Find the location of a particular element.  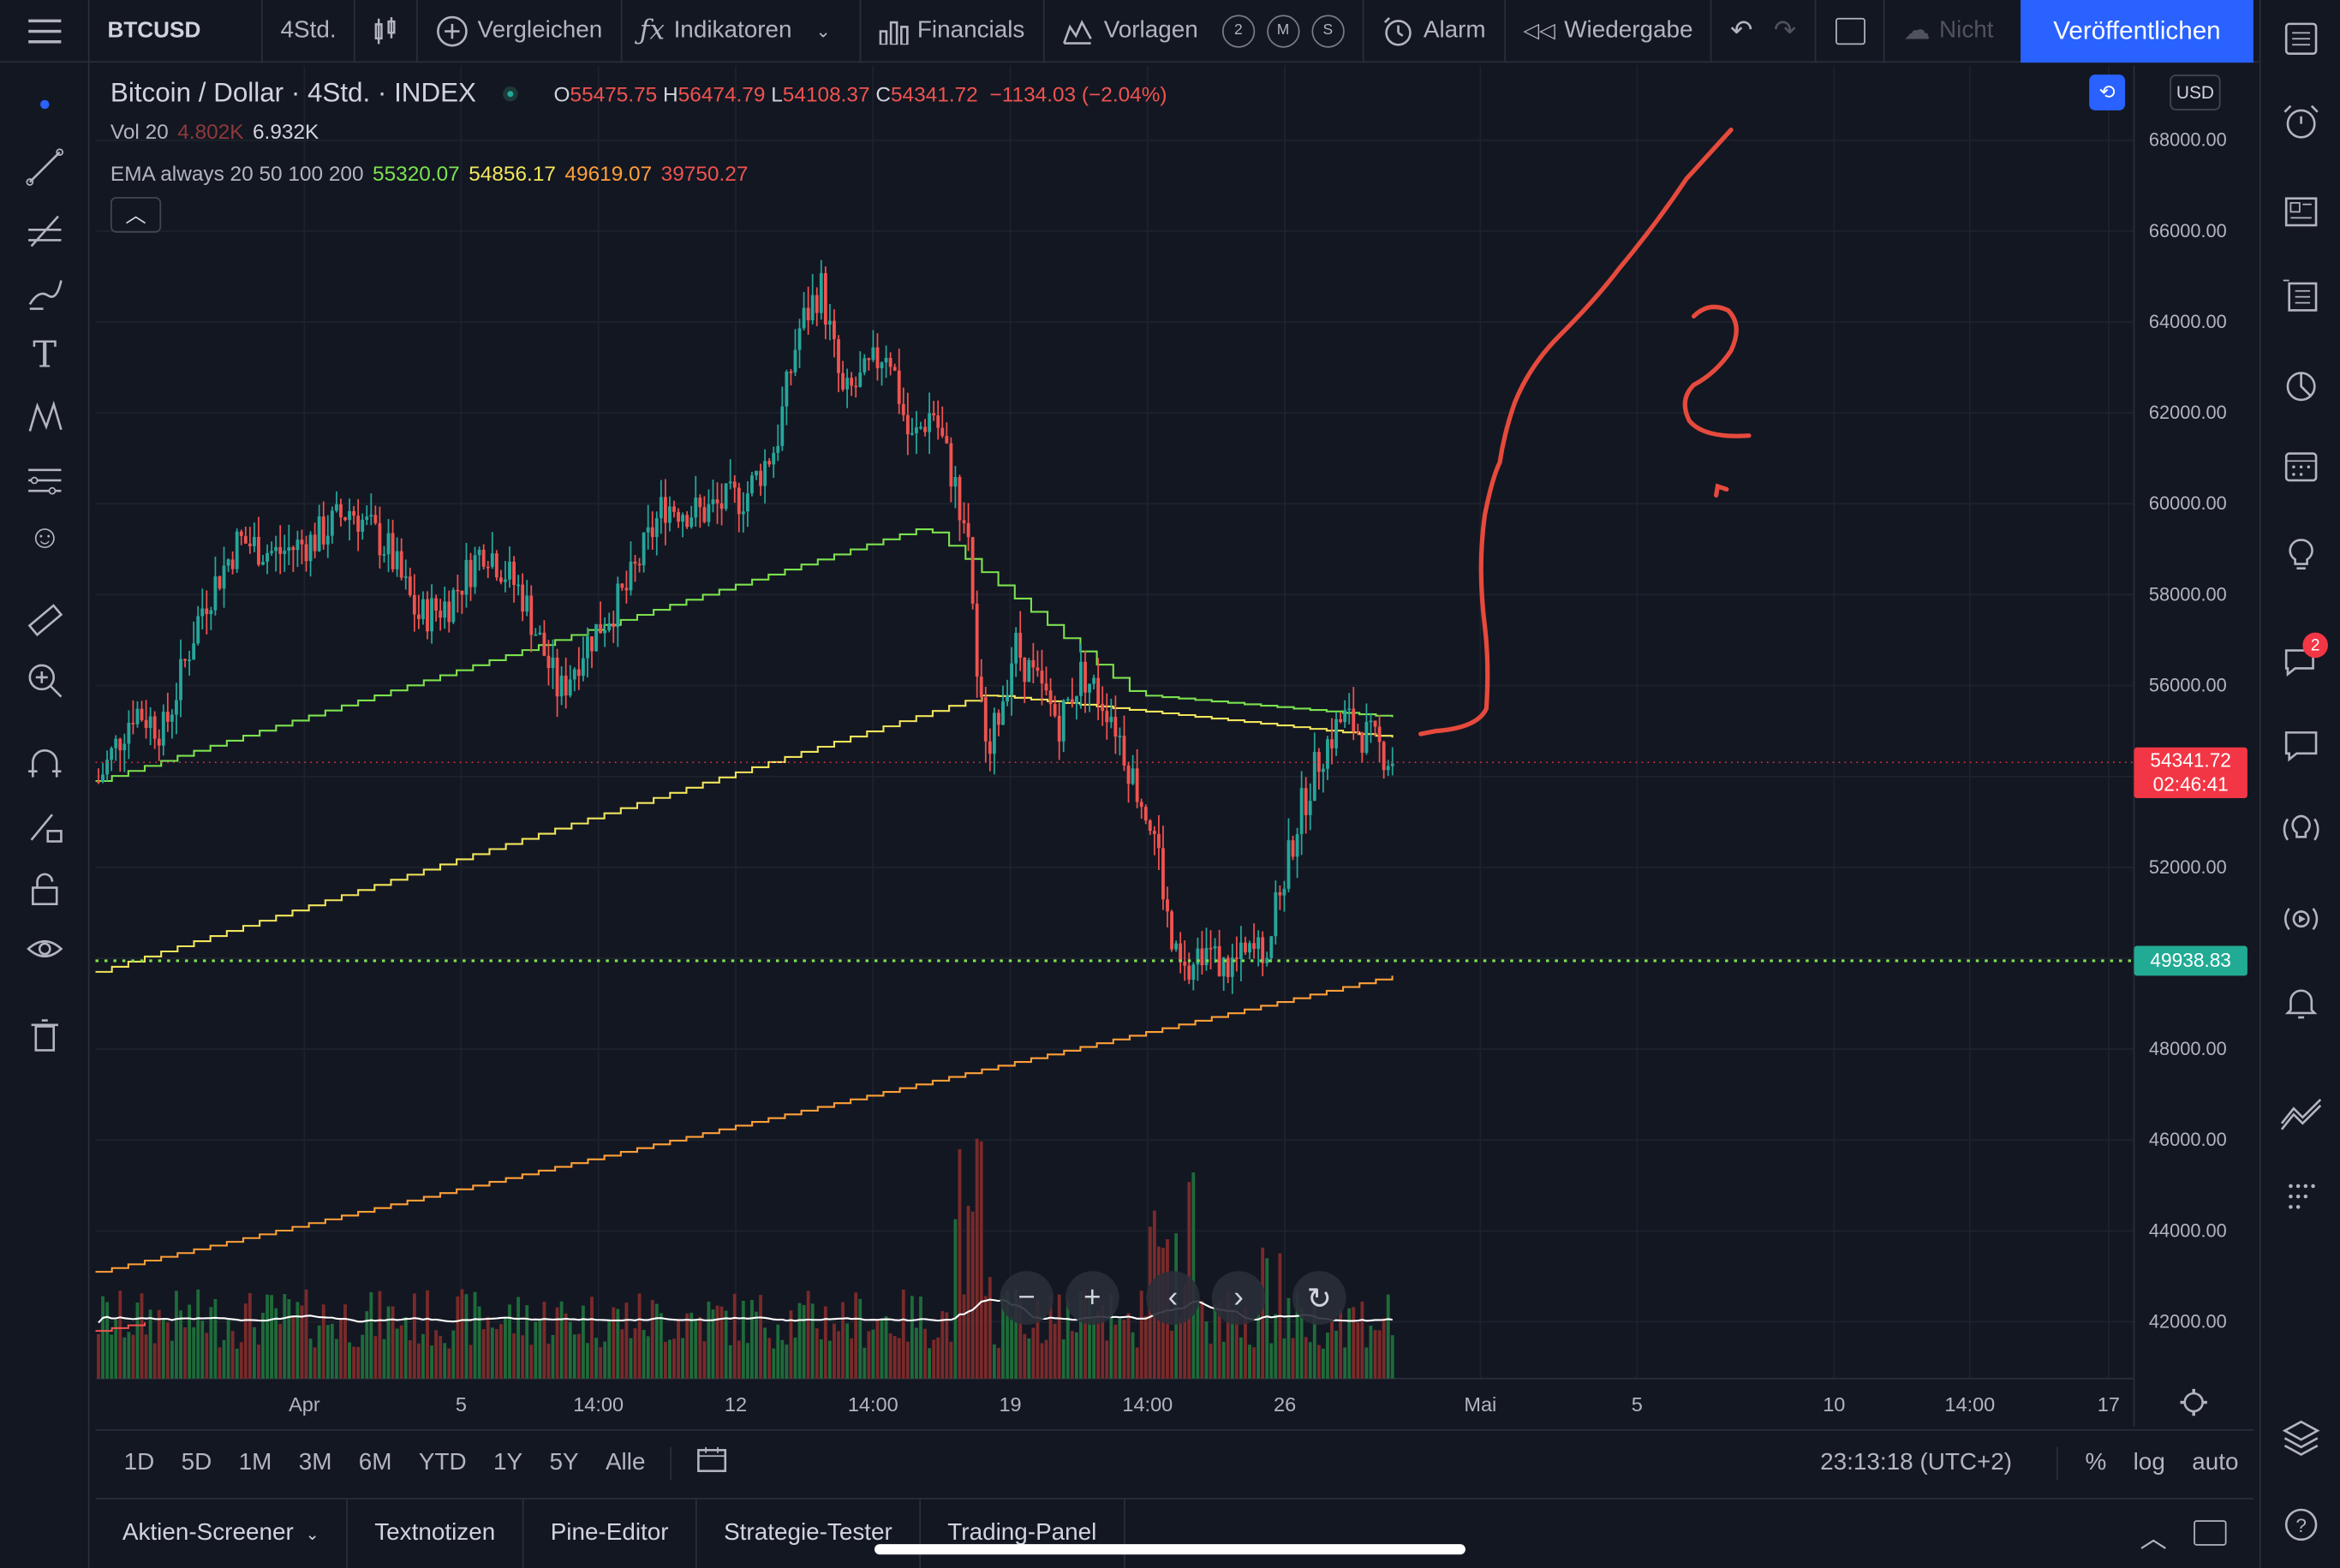

currency-button: USD is located at coordinates (2196, 92).